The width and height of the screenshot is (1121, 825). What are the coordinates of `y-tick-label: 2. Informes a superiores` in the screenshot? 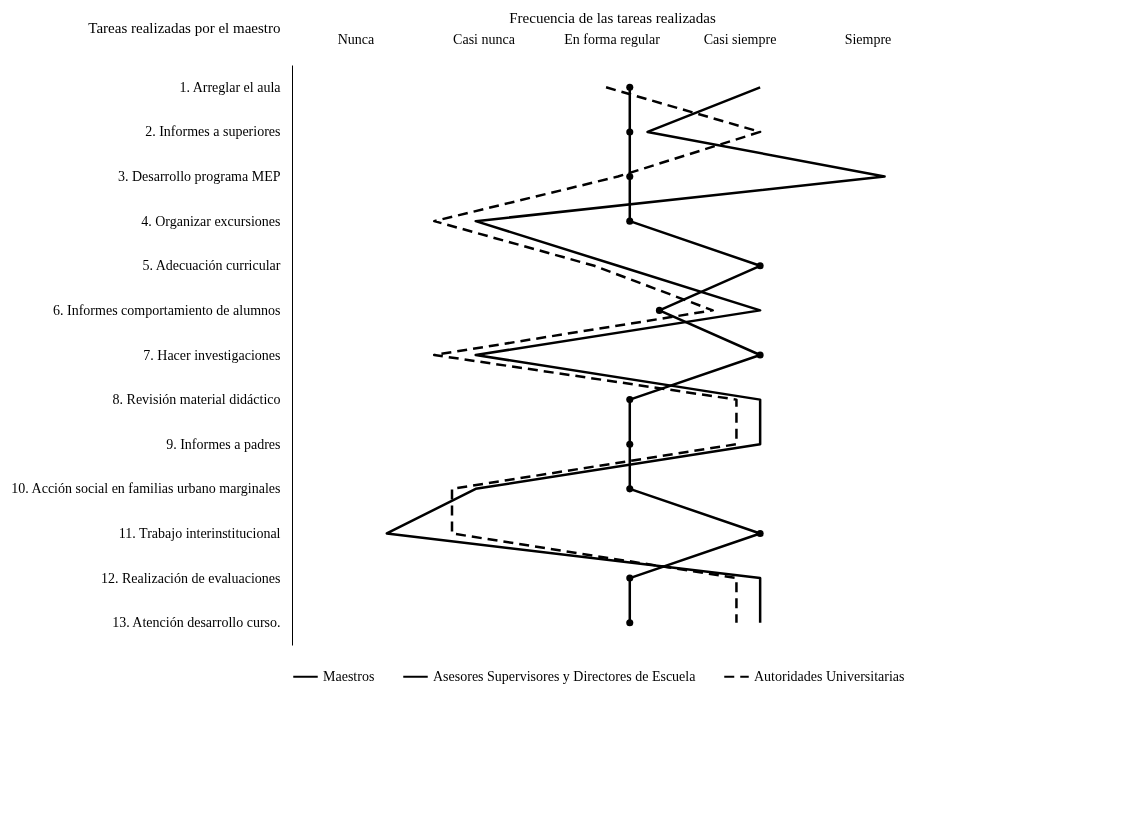 It's located at (213, 132).